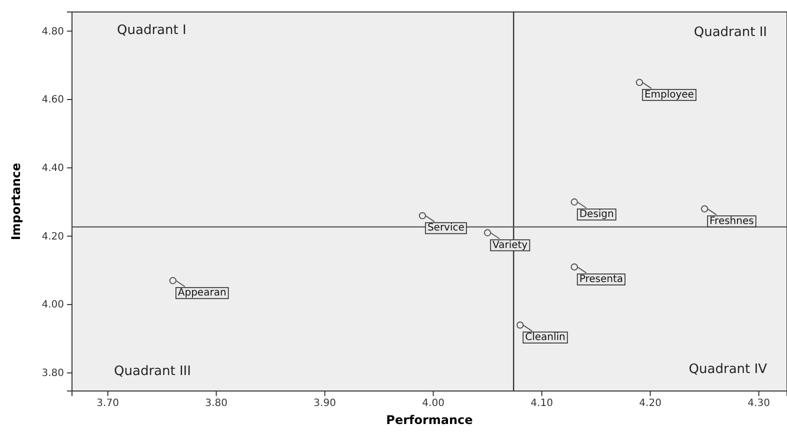 This screenshot has width=787, height=432. I want to click on x-tick-label: 4.10, so click(541, 404).